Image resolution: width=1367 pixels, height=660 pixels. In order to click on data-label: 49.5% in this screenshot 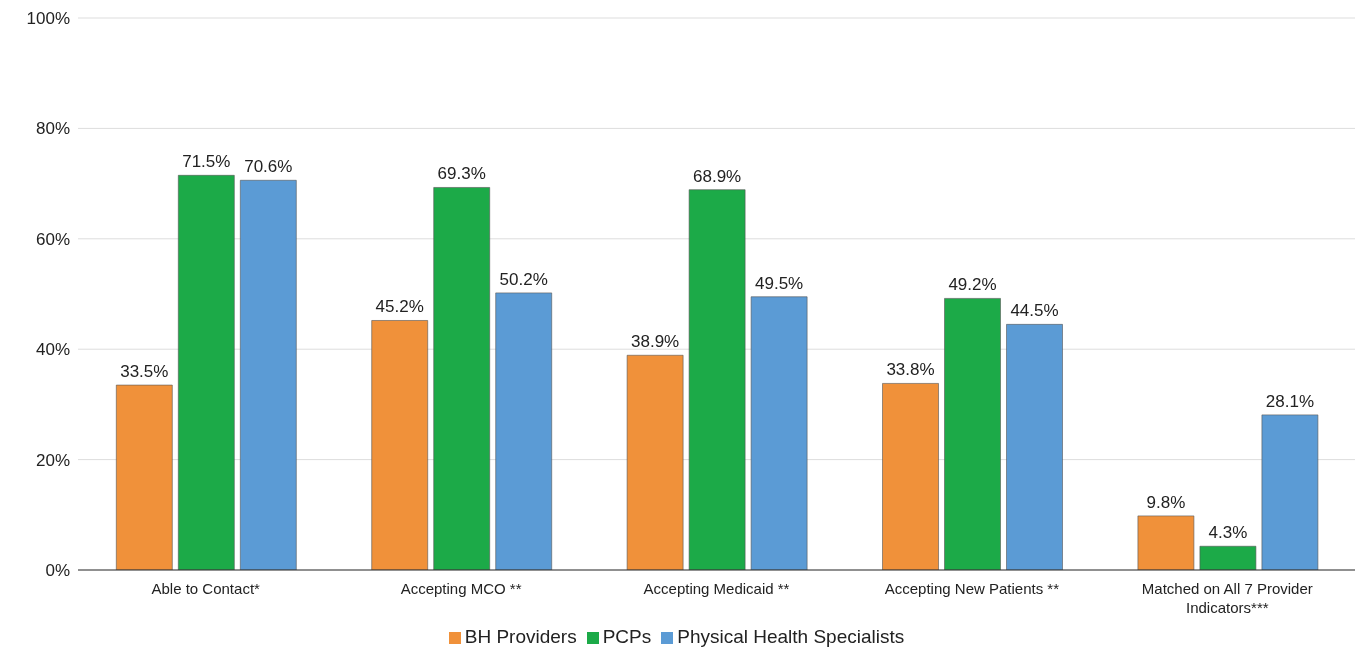, I will do `click(779, 283)`.